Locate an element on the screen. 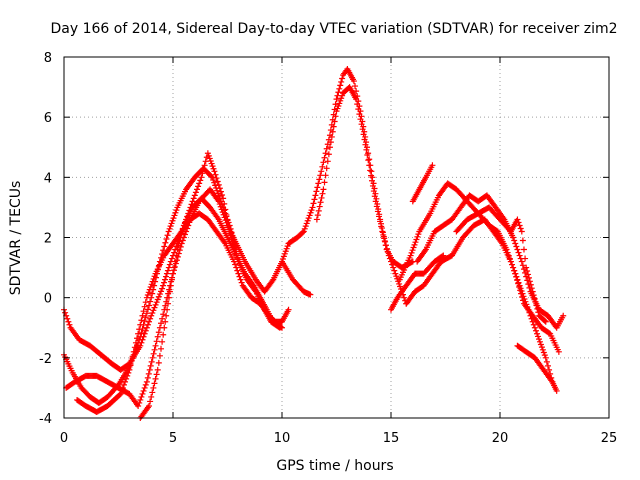 This screenshot has height=480, width=640. x-tick-label: 20 is located at coordinates (500, 438).